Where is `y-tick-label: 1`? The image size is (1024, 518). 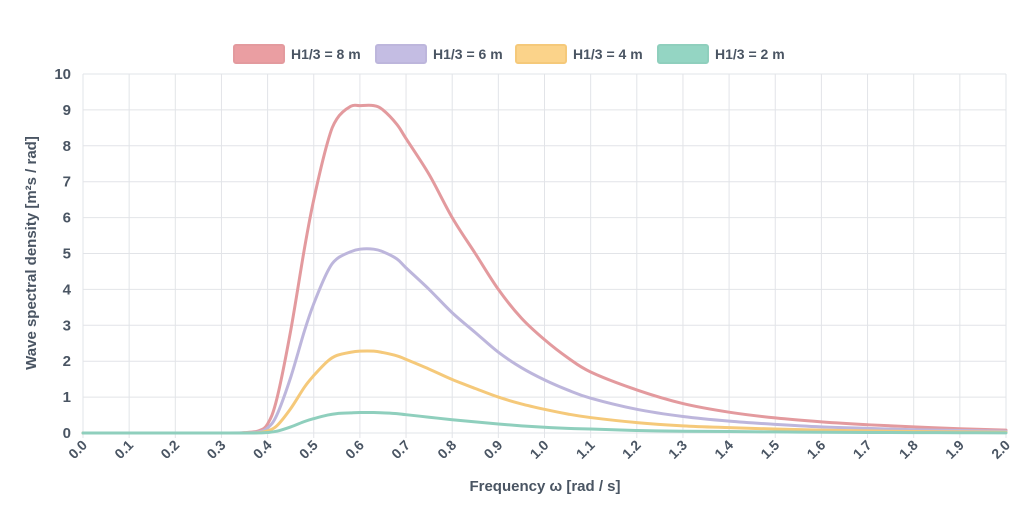
y-tick-label: 1 is located at coordinates (67, 397).